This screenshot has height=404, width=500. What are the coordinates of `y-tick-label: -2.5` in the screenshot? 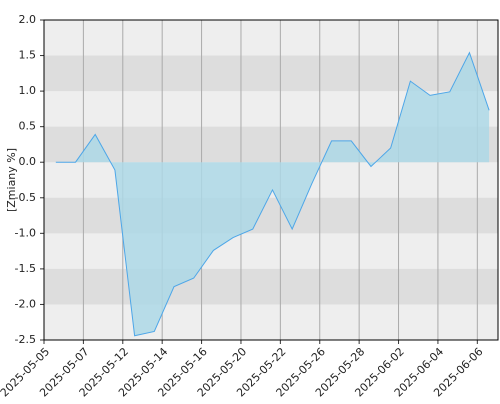 It's located at (25, 339).